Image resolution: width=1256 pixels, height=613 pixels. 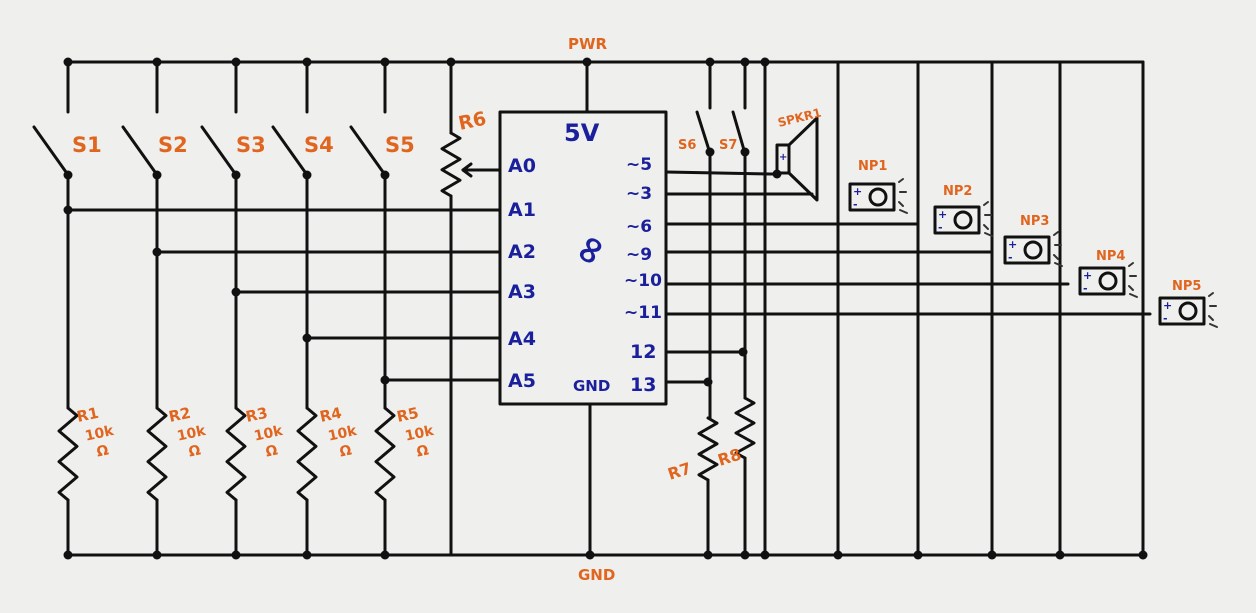 What do you see at coordinates (256, 415) in the screenshot?
I see `resistor-name: R3` at bounding box center [256, 415].